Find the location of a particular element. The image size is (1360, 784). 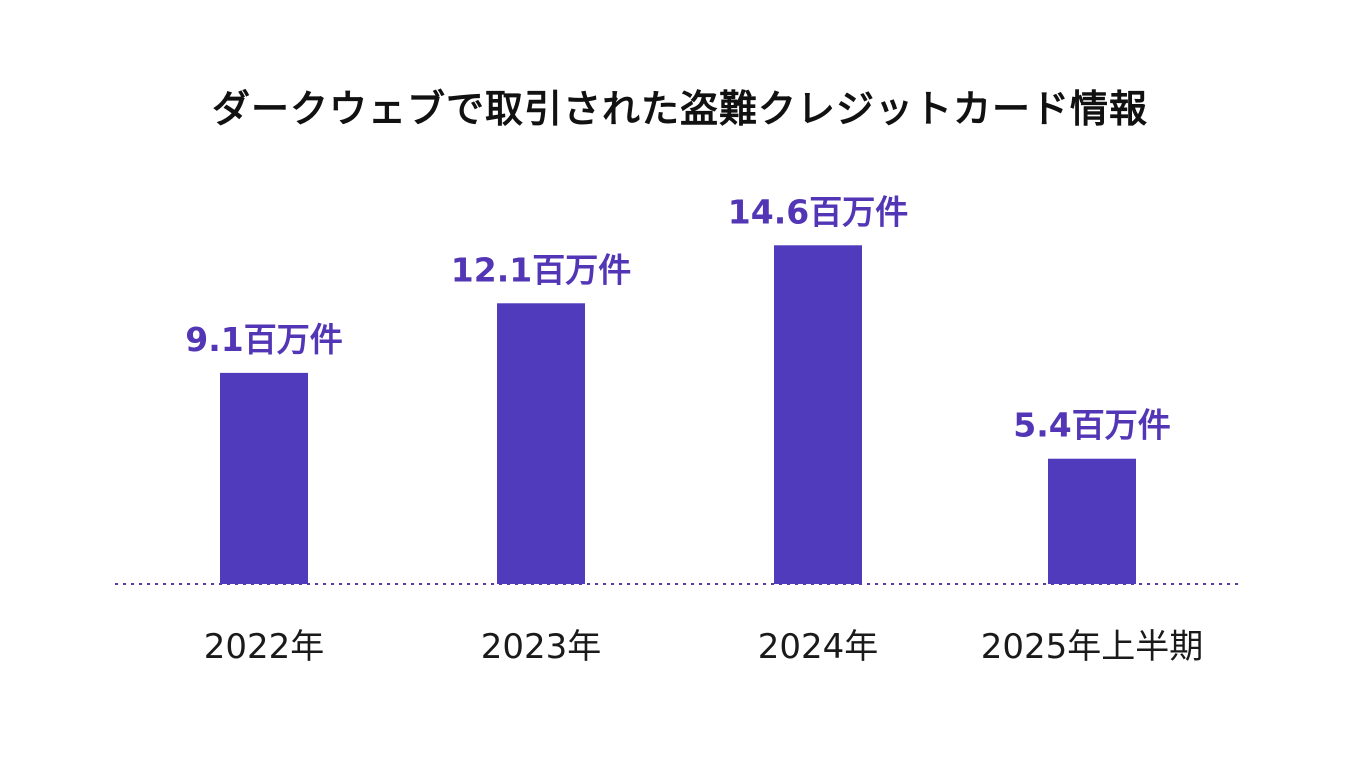

category-label-3: 2025年上半期 is located at coordinates (1092, 647).